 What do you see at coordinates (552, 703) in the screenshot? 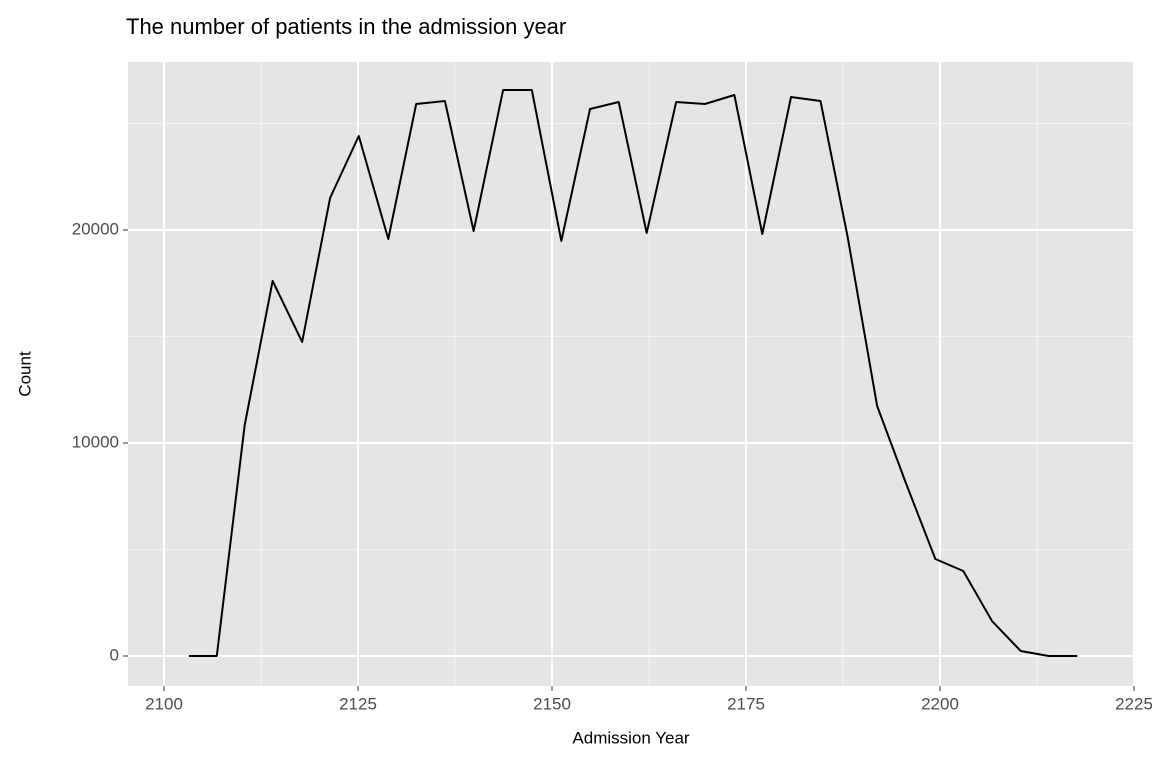
I see `x-tick-label: 2150` at bounding box center [552, 703].